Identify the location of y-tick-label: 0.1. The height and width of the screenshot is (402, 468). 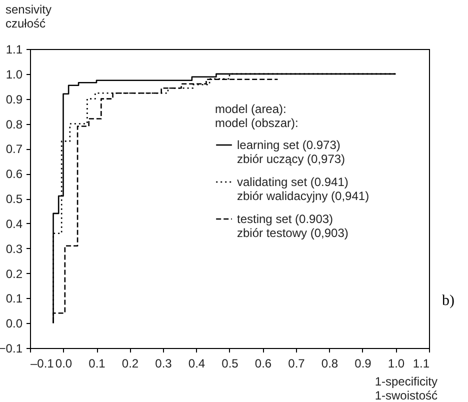
(14, 299).